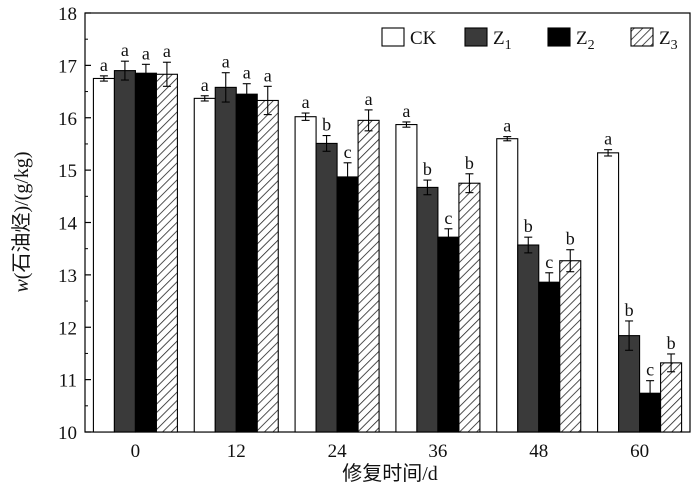 This screenshot has width=700, height=491. I want to click on legend-swatch-z3, so click(642, 37).